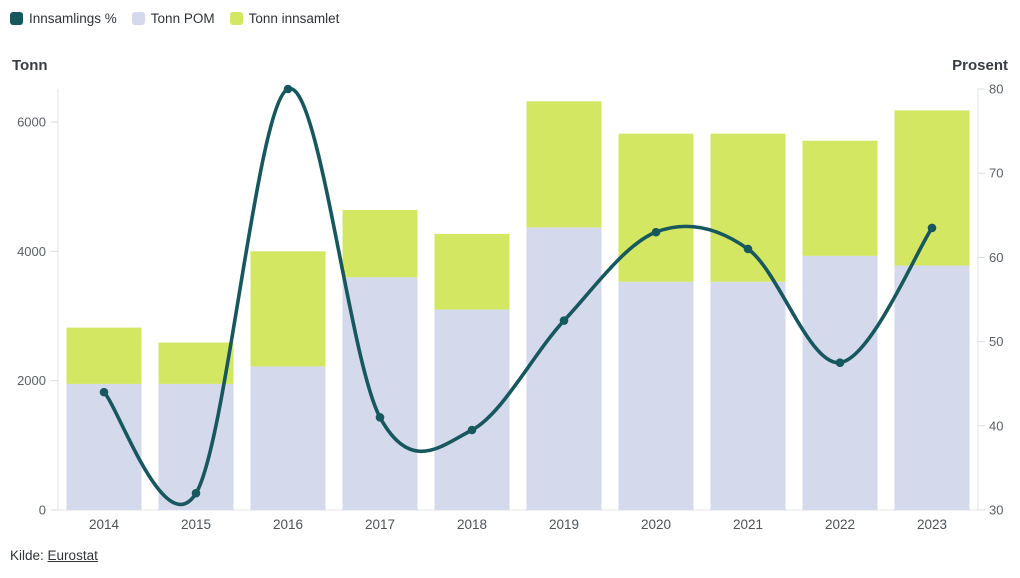  I want to click on x-axis-label-2019: 2019, so click(564, 524).